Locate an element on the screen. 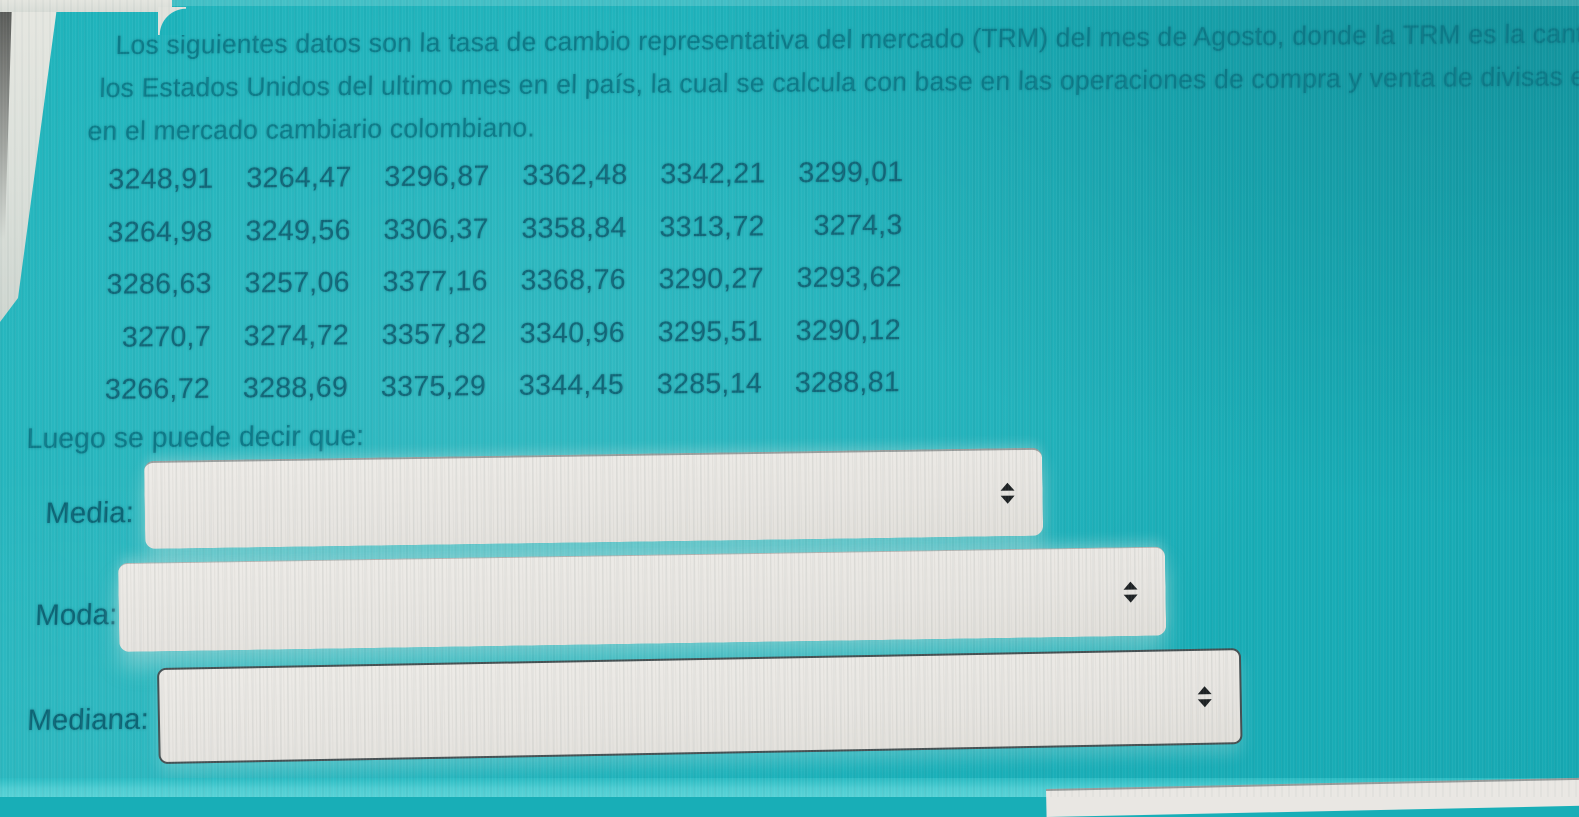 The image size is (1579, 817). trm-value-cell: 3313,72 is located at coordinates (712, 226).